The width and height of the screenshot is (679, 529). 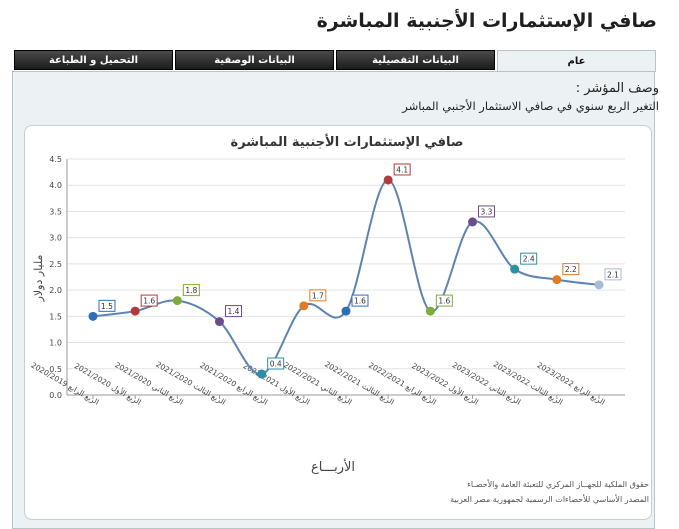 I want to click on y-tick-label: 2.0, so click(x=55, y=290).